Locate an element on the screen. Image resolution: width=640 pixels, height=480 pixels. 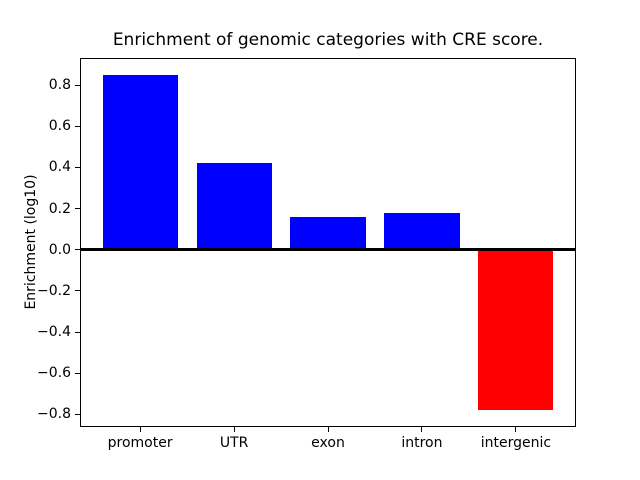
x-tick-label-UTR: UTR is located at coordinates (234, 443).